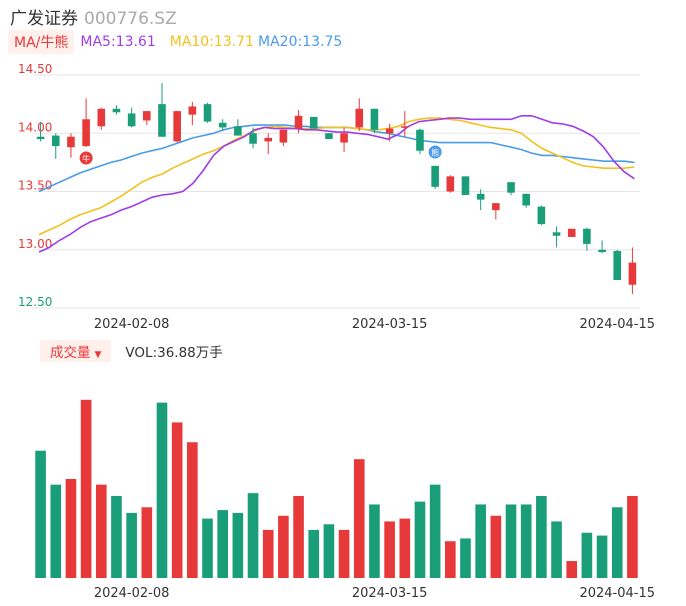 This screenshot has width=686, height=606. What do you see at coordinates (35, 244) in the screenshot?
I see `y-tick-label: 13.00` at bounding box center [35, 244].